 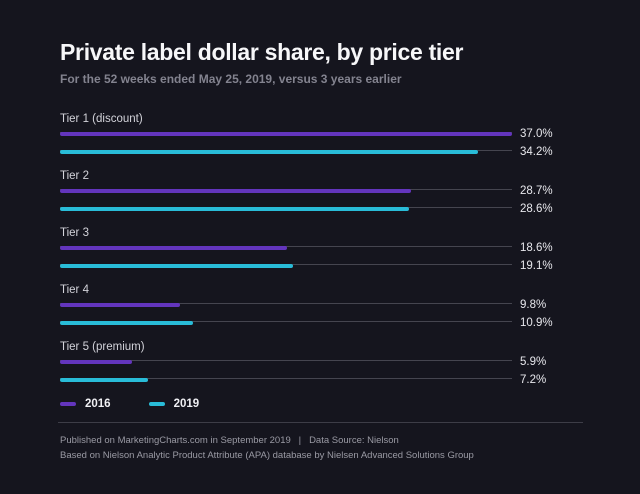 I want to click on bar-line-2016: 28.7%, so click(x=320, y=190).